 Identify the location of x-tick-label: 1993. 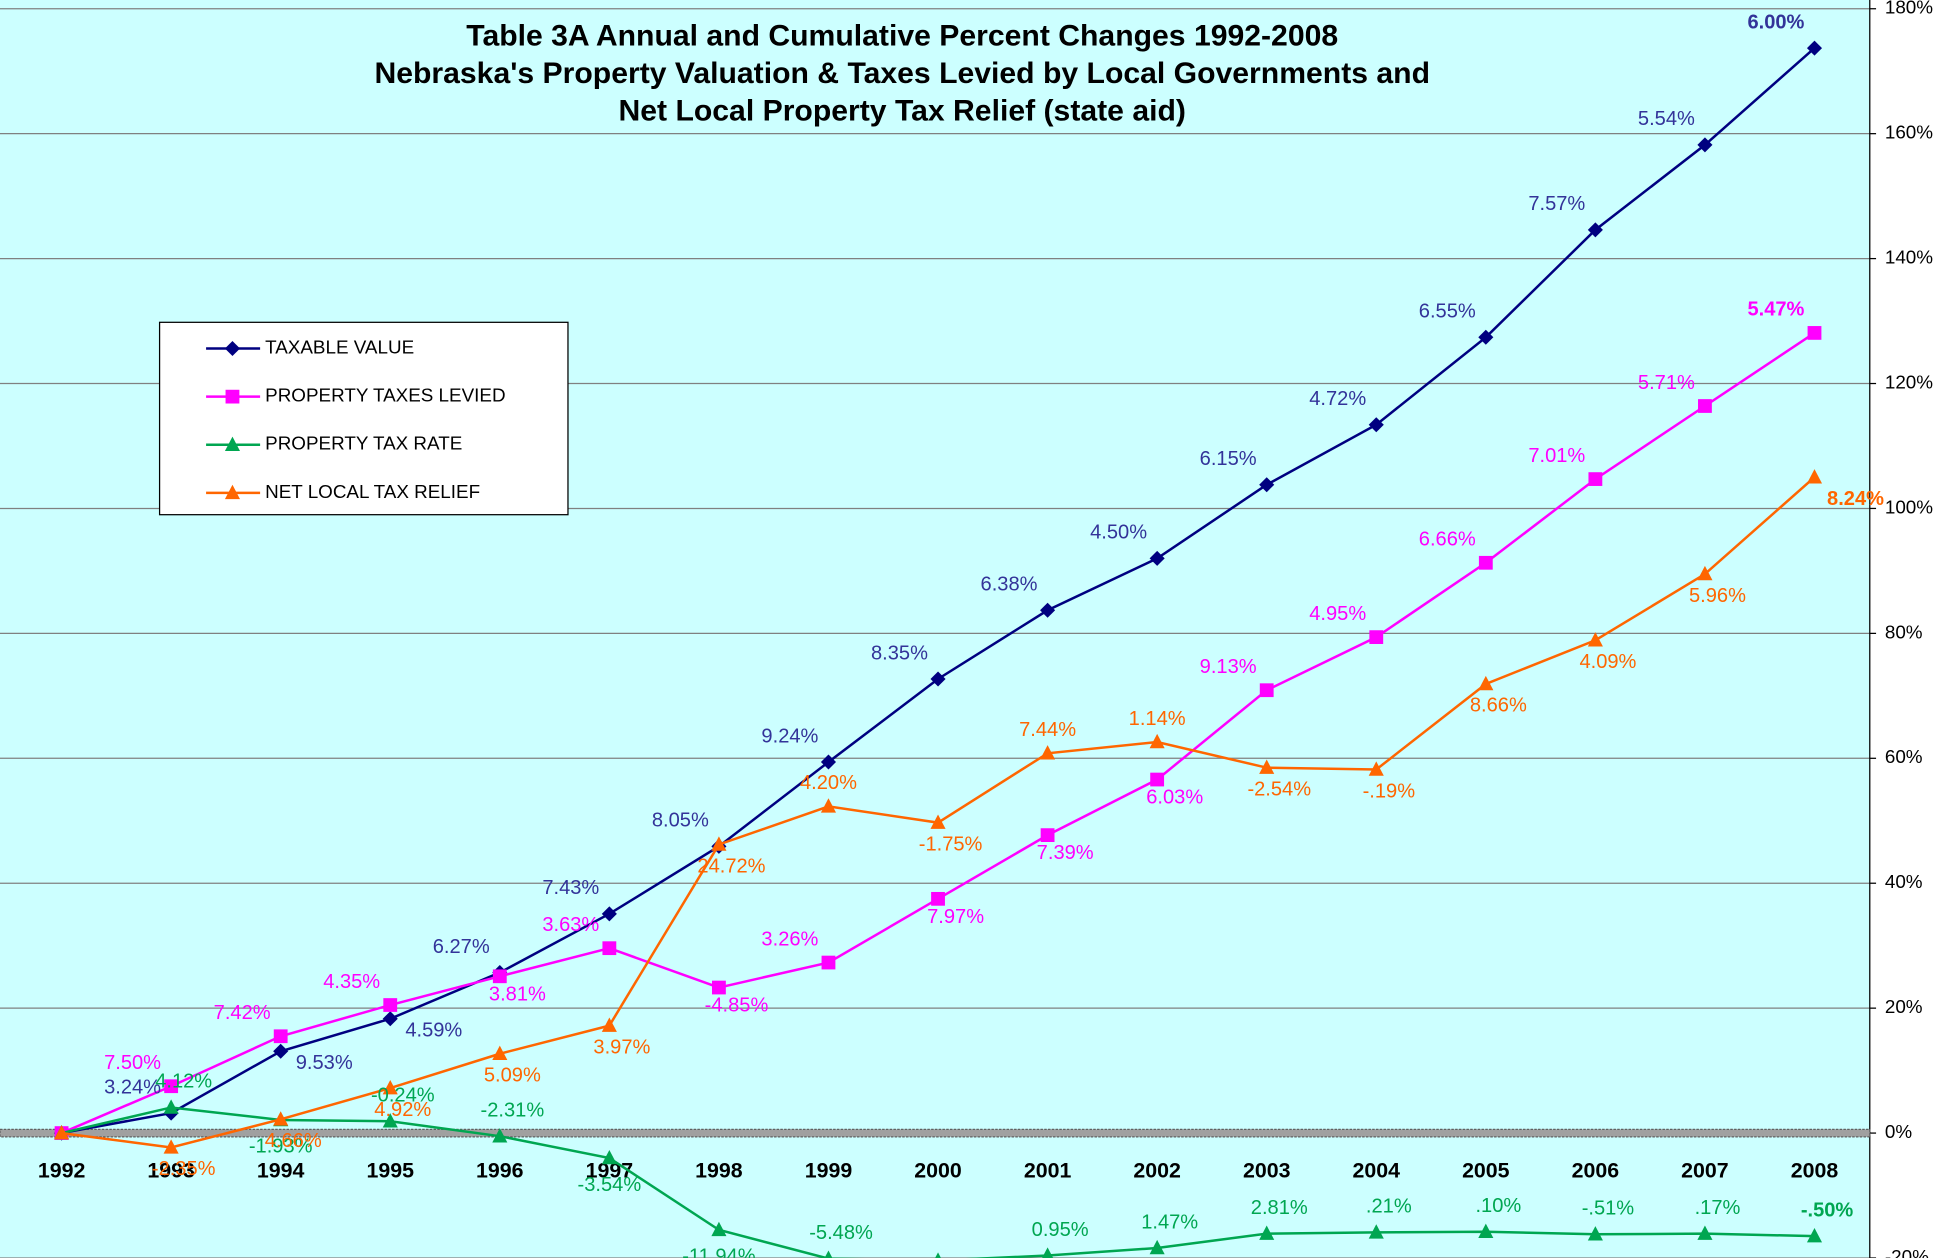
(171, 1170).